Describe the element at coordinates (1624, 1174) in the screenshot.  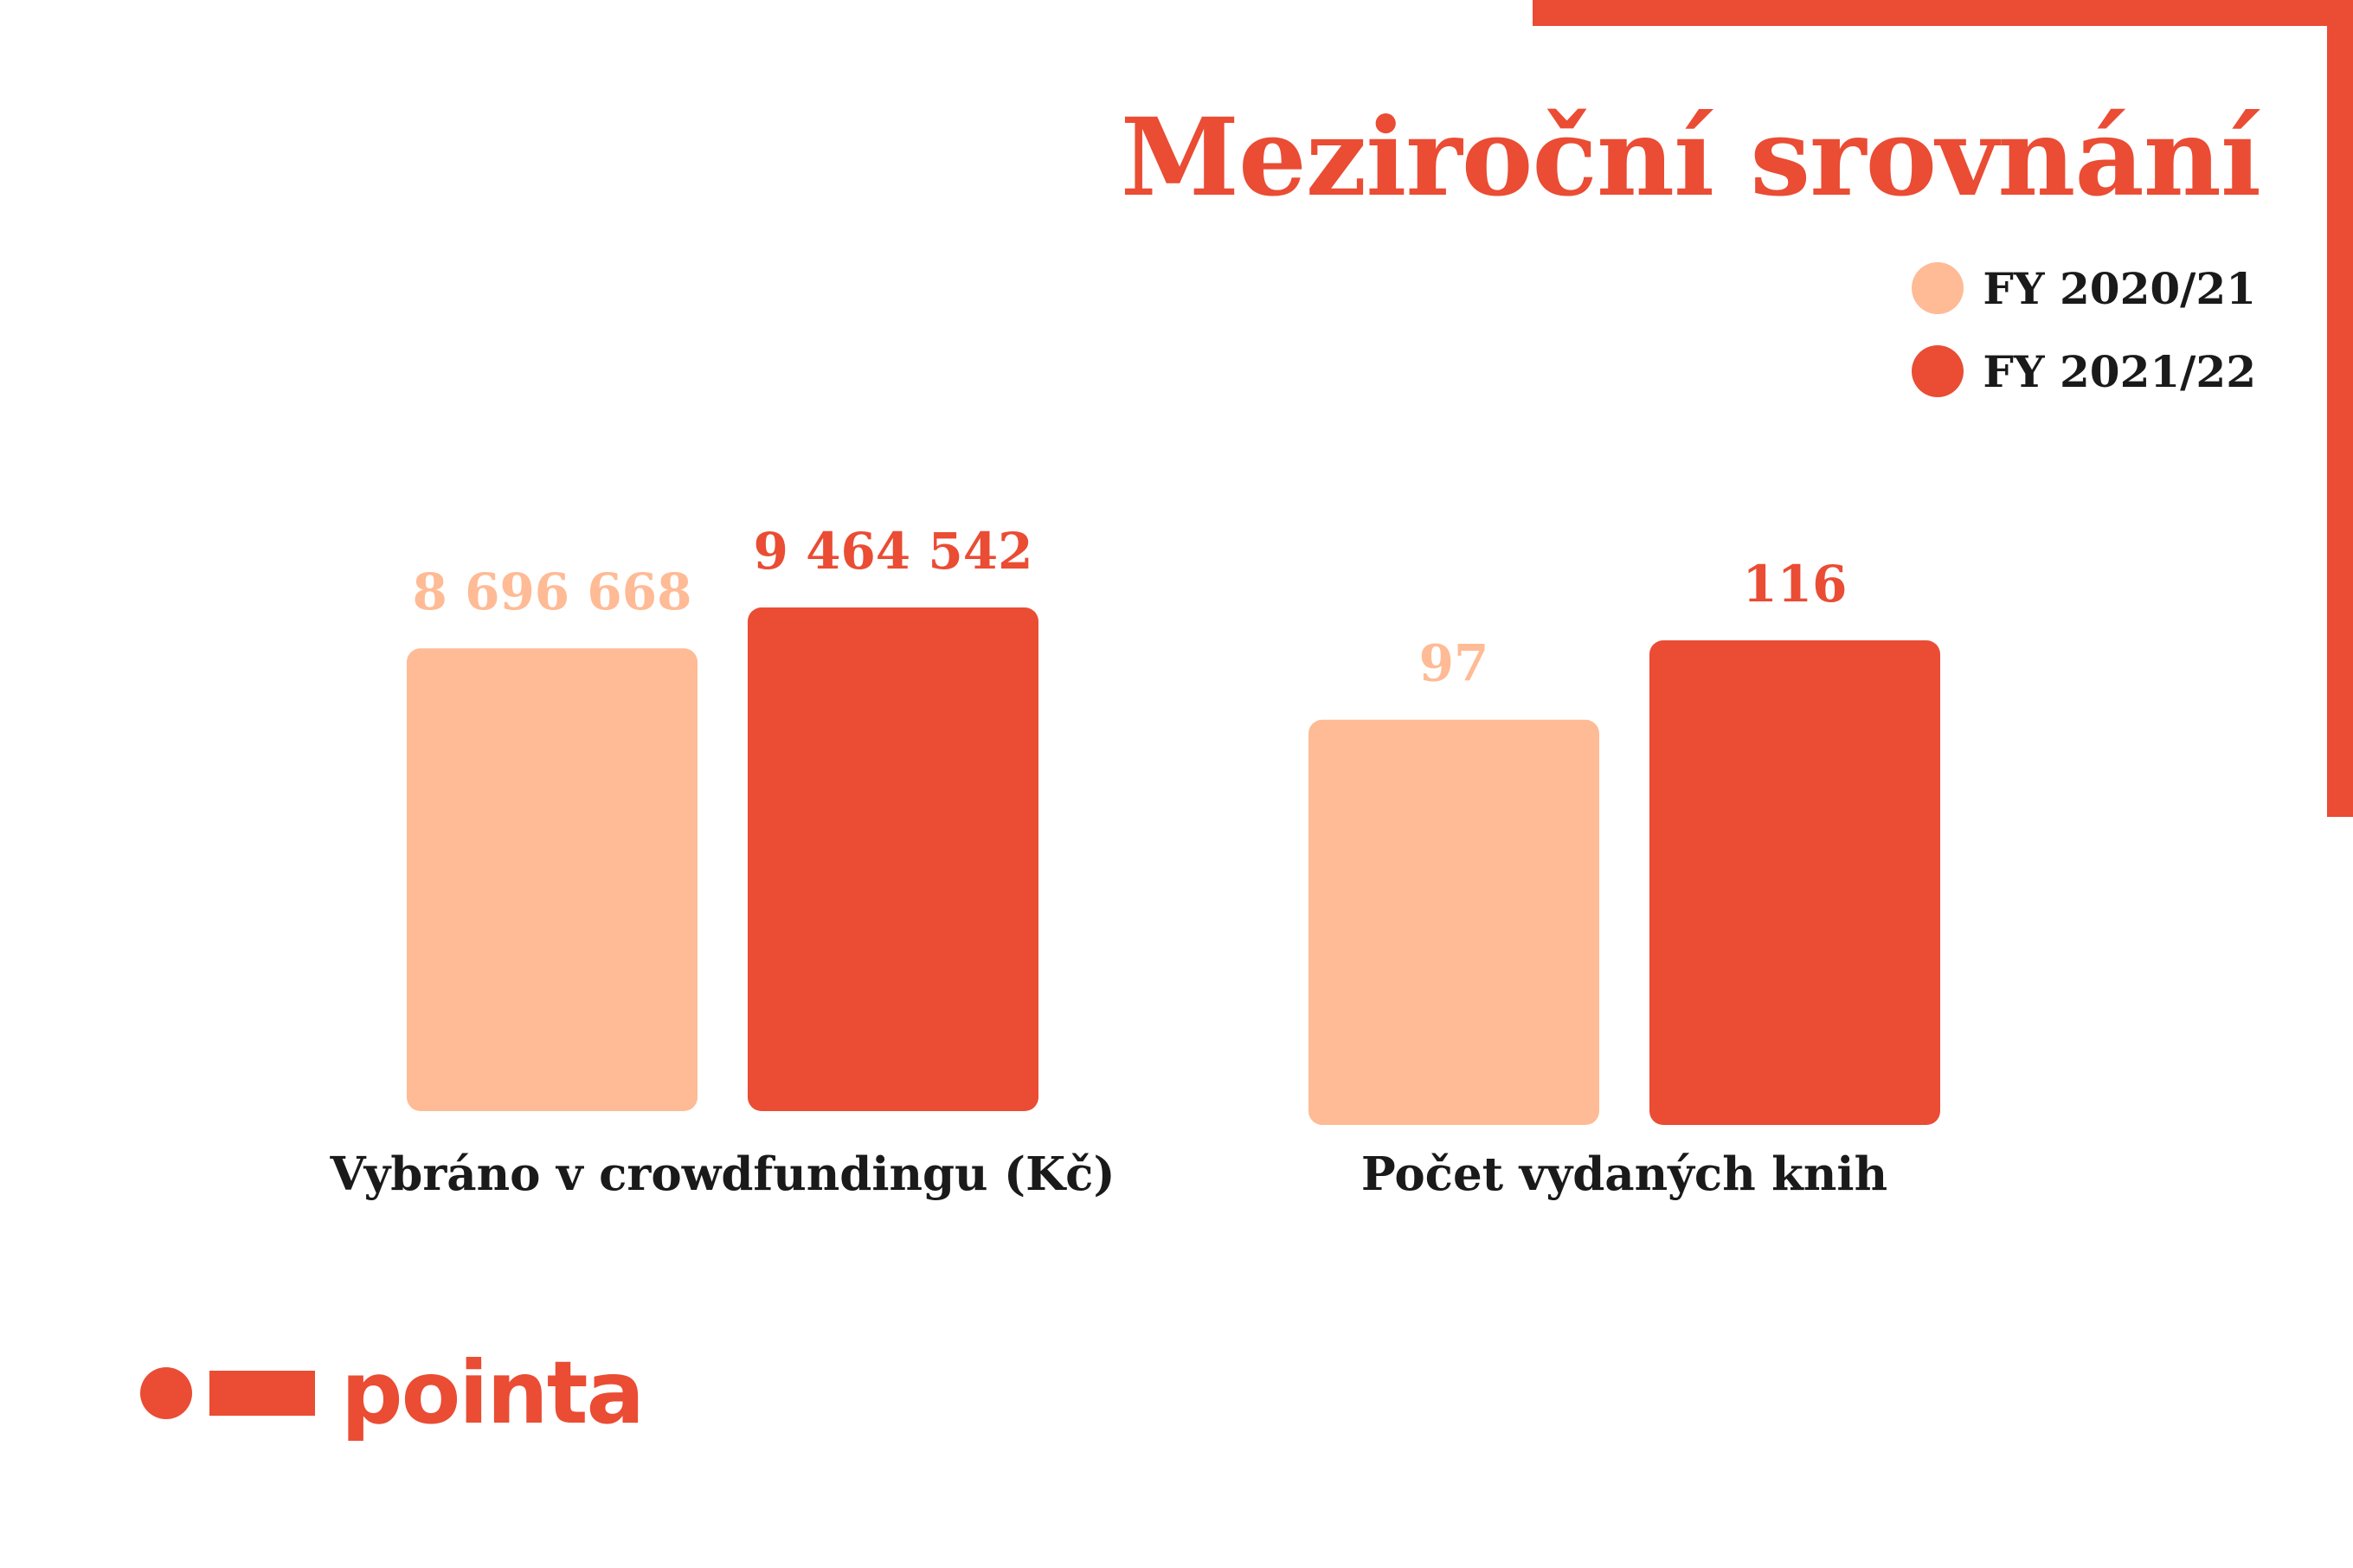
I see `category-label-1: Počet vydaných knih` at that location.